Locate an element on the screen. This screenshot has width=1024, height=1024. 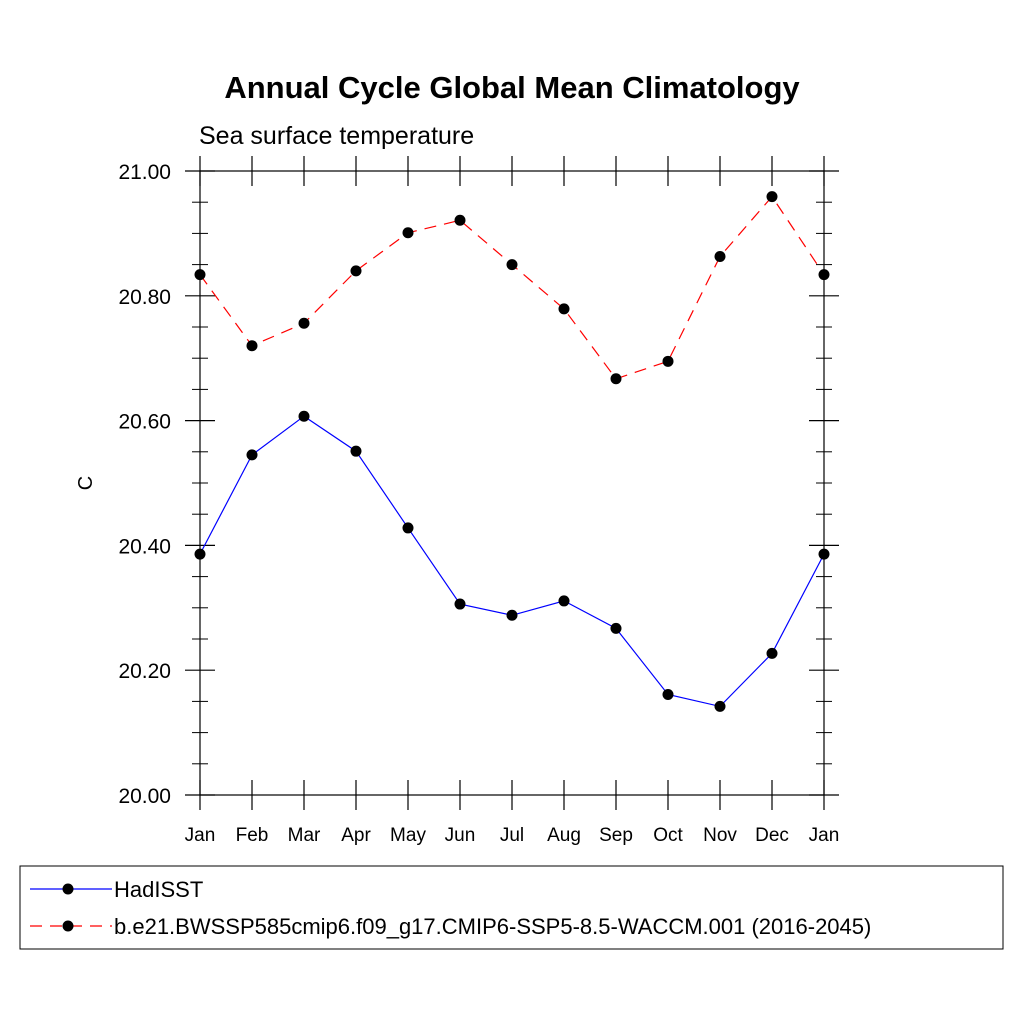
legend-label-hadisst: HadISST is located at coordinates (158, 889).